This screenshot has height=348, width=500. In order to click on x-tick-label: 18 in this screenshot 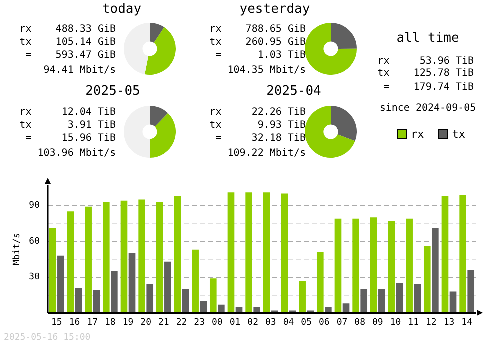, I will do `click(110, 323)`.